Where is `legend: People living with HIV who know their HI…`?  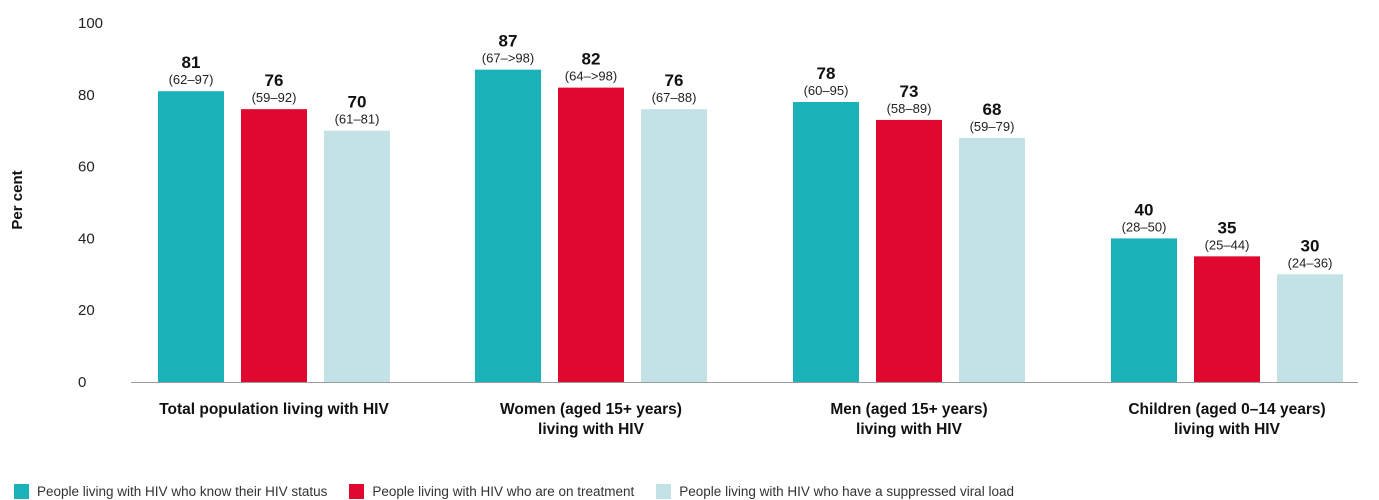 legend: People living with HIV who know their HI… is located at coordinates (525, 491).